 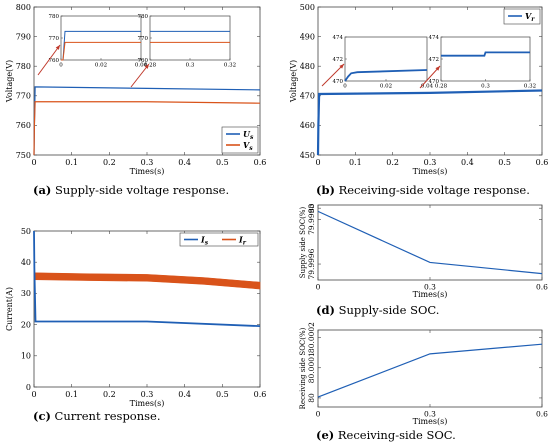 What do you see at coordinates (317, 162) in the screenshot?
I see `chart-b-xtick-label: 0` at bounding box center [317, 162].